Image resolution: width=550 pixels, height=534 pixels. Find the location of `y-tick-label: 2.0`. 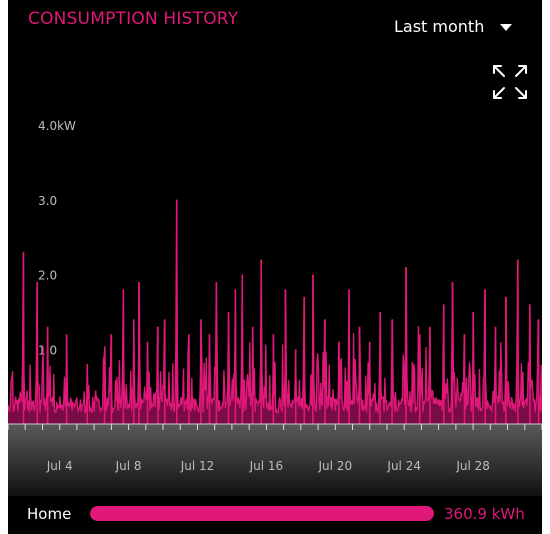

y-tick-label: 2.0 is located at coordinates (47, 276).